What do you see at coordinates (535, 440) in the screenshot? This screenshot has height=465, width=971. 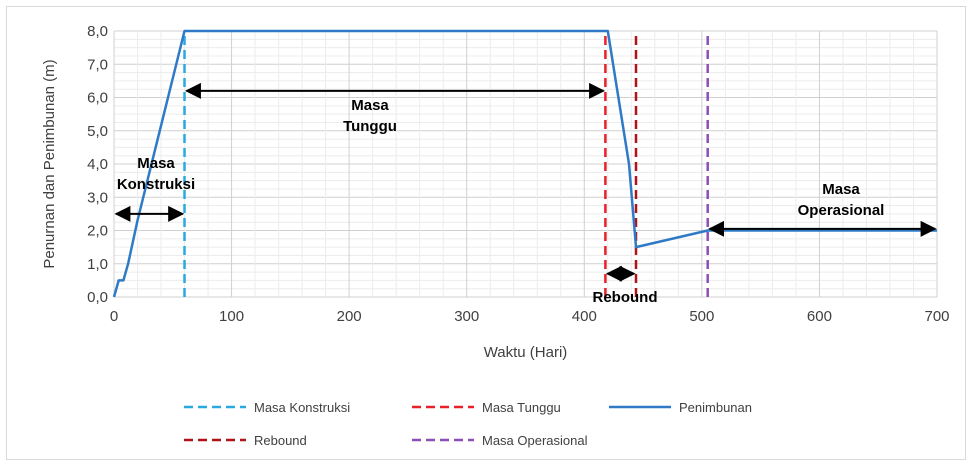 I see `legend-label: Masa Operasional` at bounding box center [535, 440].